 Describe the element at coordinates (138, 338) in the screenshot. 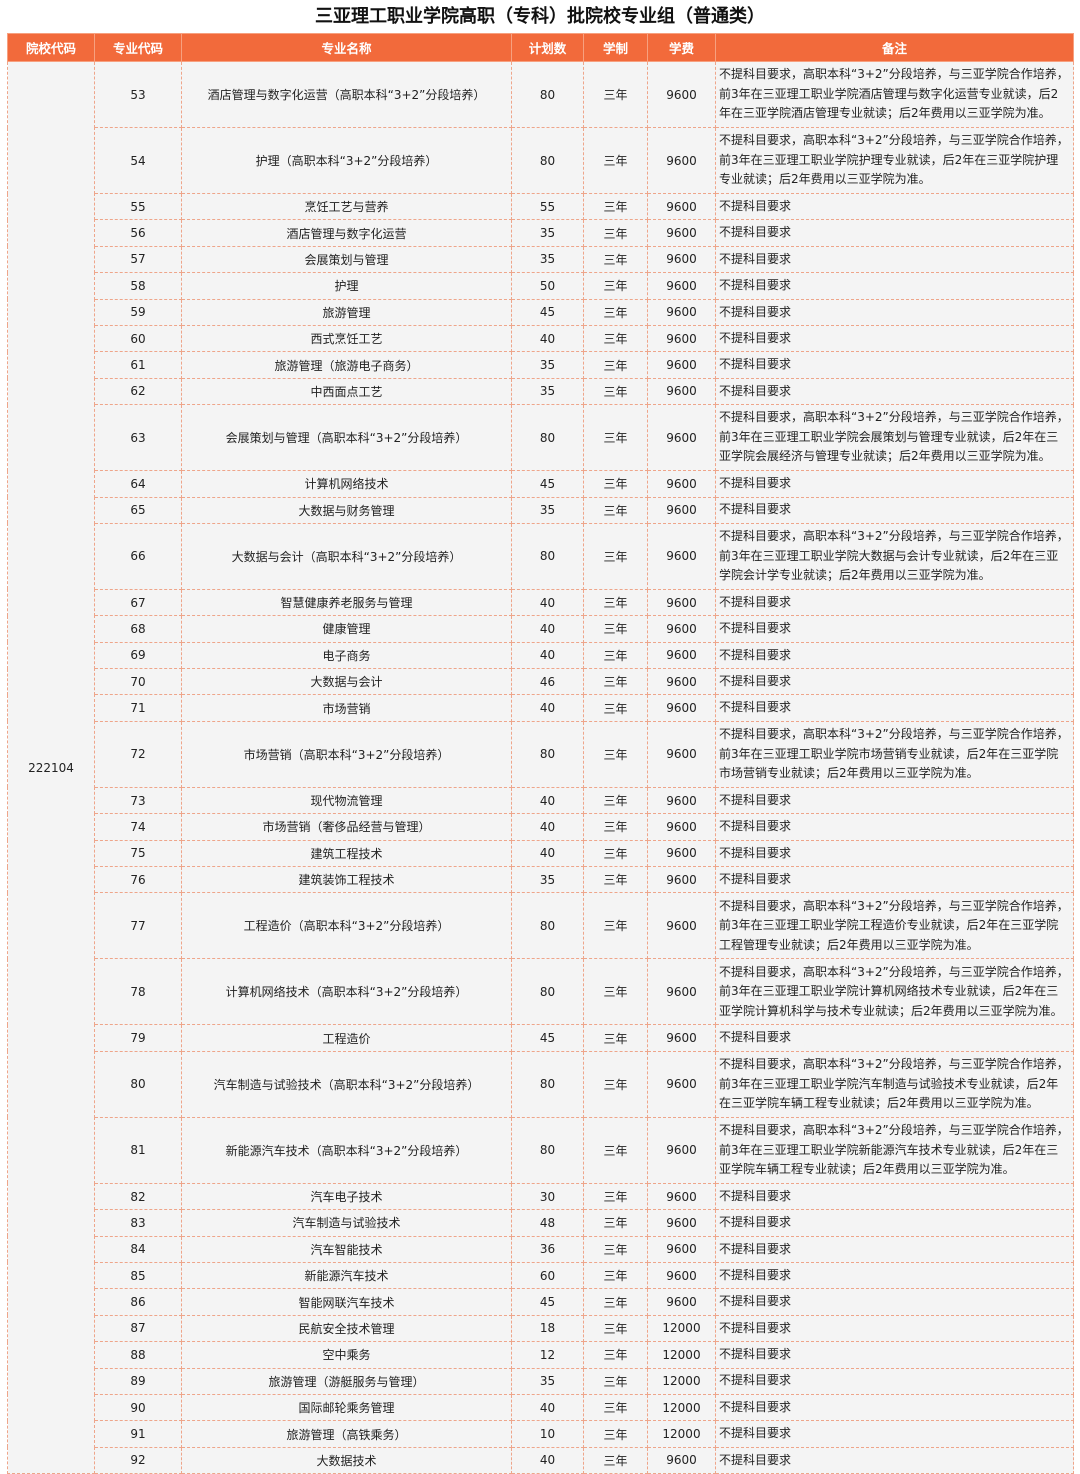

I see `major-code: 60` at that location.